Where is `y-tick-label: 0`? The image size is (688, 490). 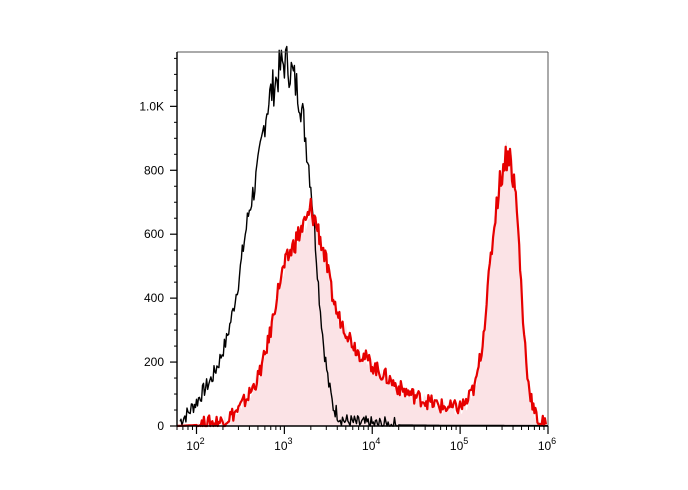
y-tick-label: 0 is located at coordinates (160, 426).